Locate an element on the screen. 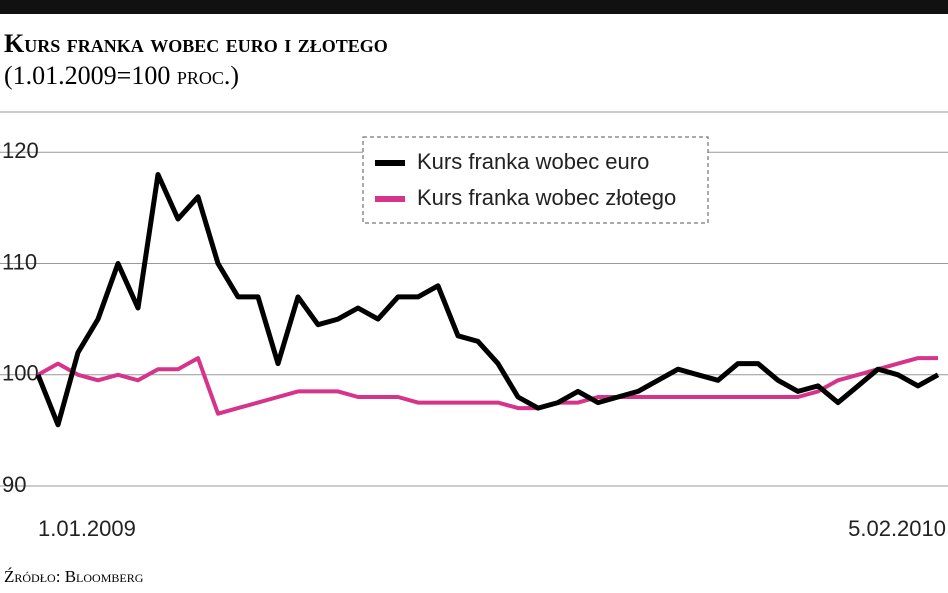 This screenshot has width=948, height=593. chart-title: Kurs franka wobec euro i złotego is located at coordinates (196, 43).